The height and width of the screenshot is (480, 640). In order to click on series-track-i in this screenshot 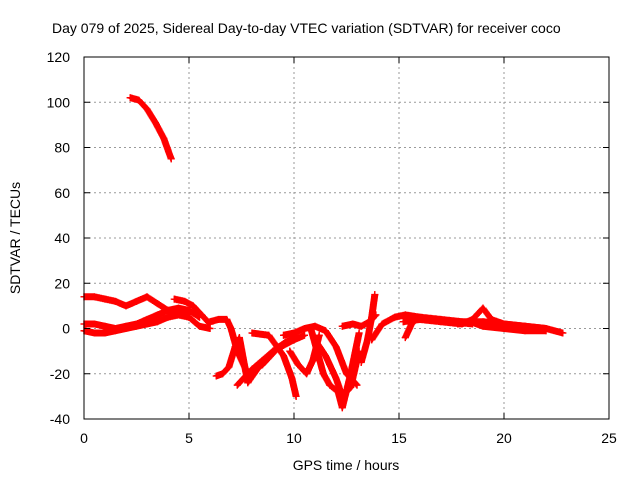, I will do `click(274, 364)`.